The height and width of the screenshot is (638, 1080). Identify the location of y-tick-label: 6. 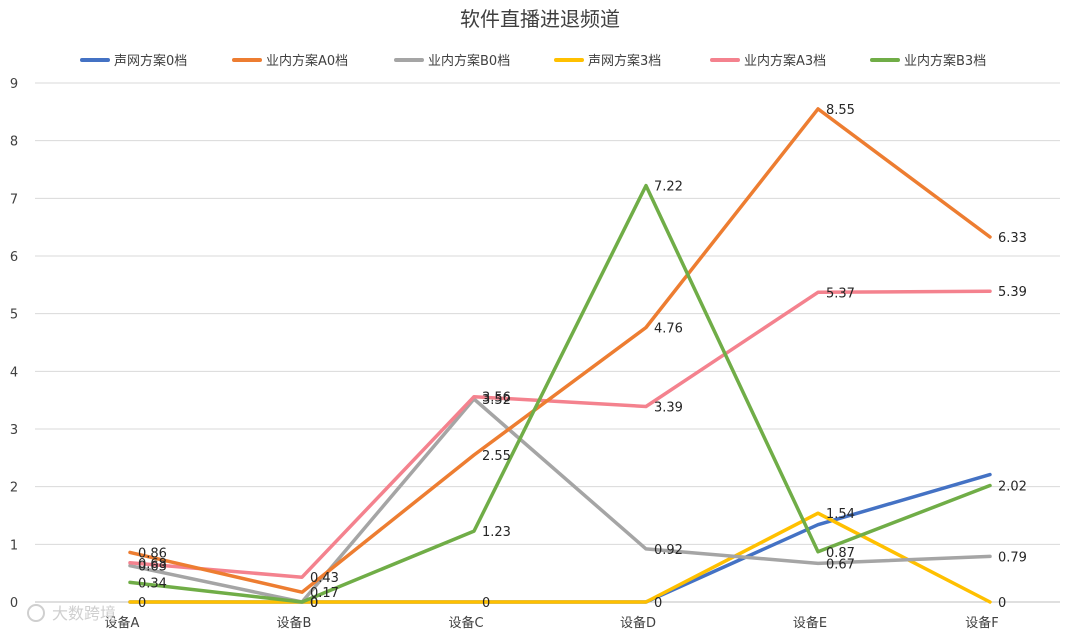
(14, 257).